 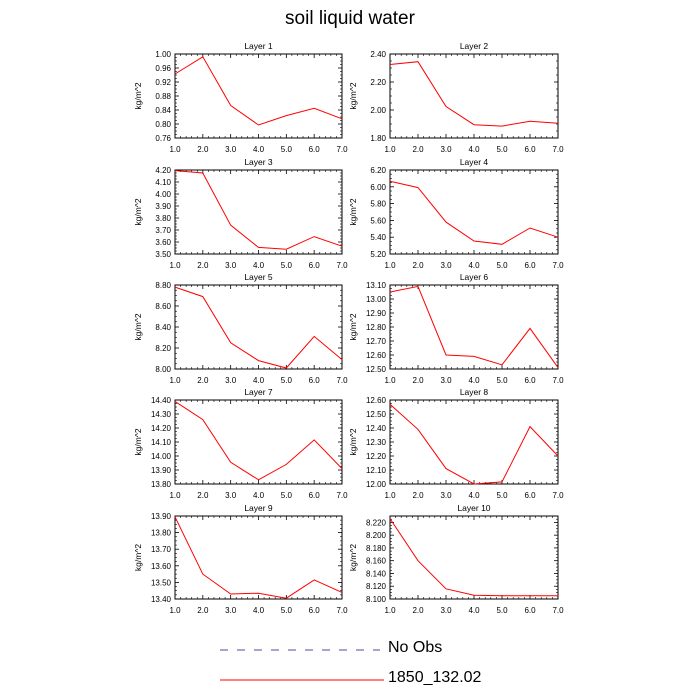 I want to click on layer-4-xtick-label: 3.0, so click(x=446, y=265).